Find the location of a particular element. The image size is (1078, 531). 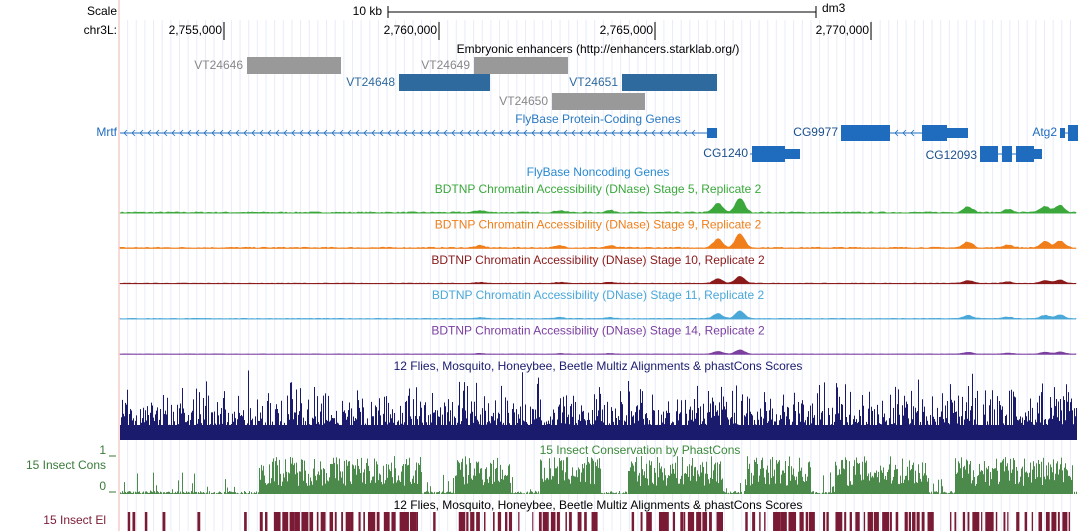

enhancer-label: VT24649 is located at coordinates (445, 65).